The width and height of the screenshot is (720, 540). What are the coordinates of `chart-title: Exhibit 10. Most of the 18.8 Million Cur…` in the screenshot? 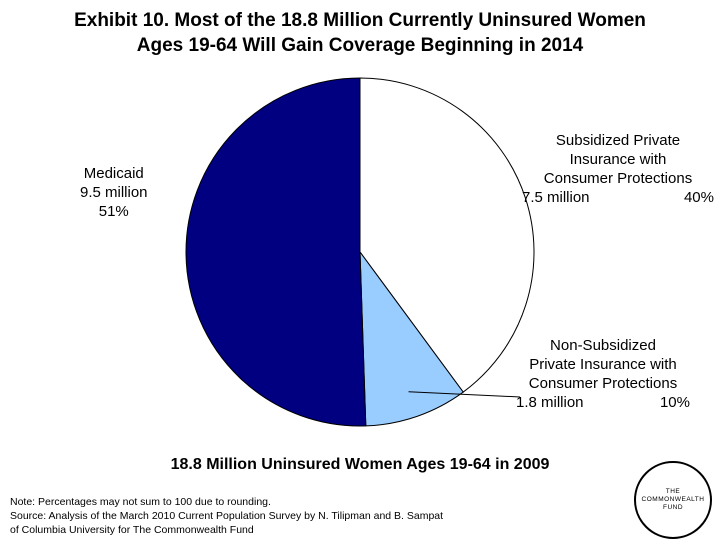 It's located at (360, 33).